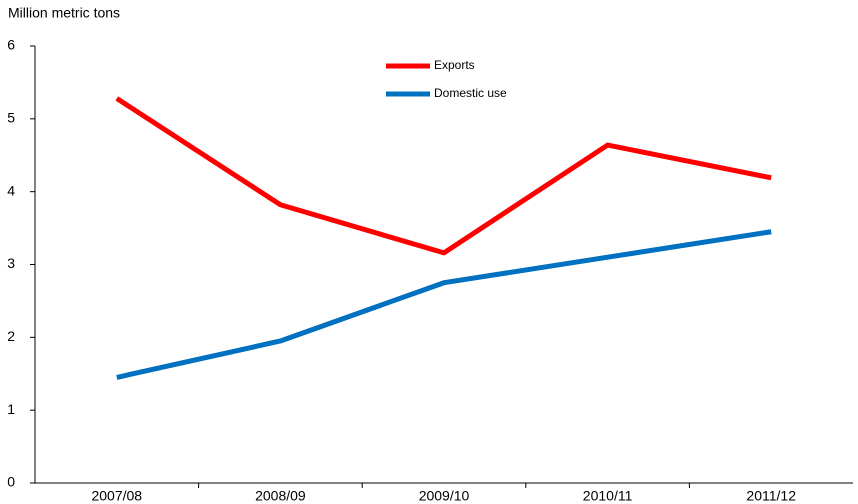 The width and height of the screenshot is (858, 504). What do you see at coordinates (280, 496) in the screenshot?
I see `x-tick-label: 2008/09` at bounding box center [280, 496].